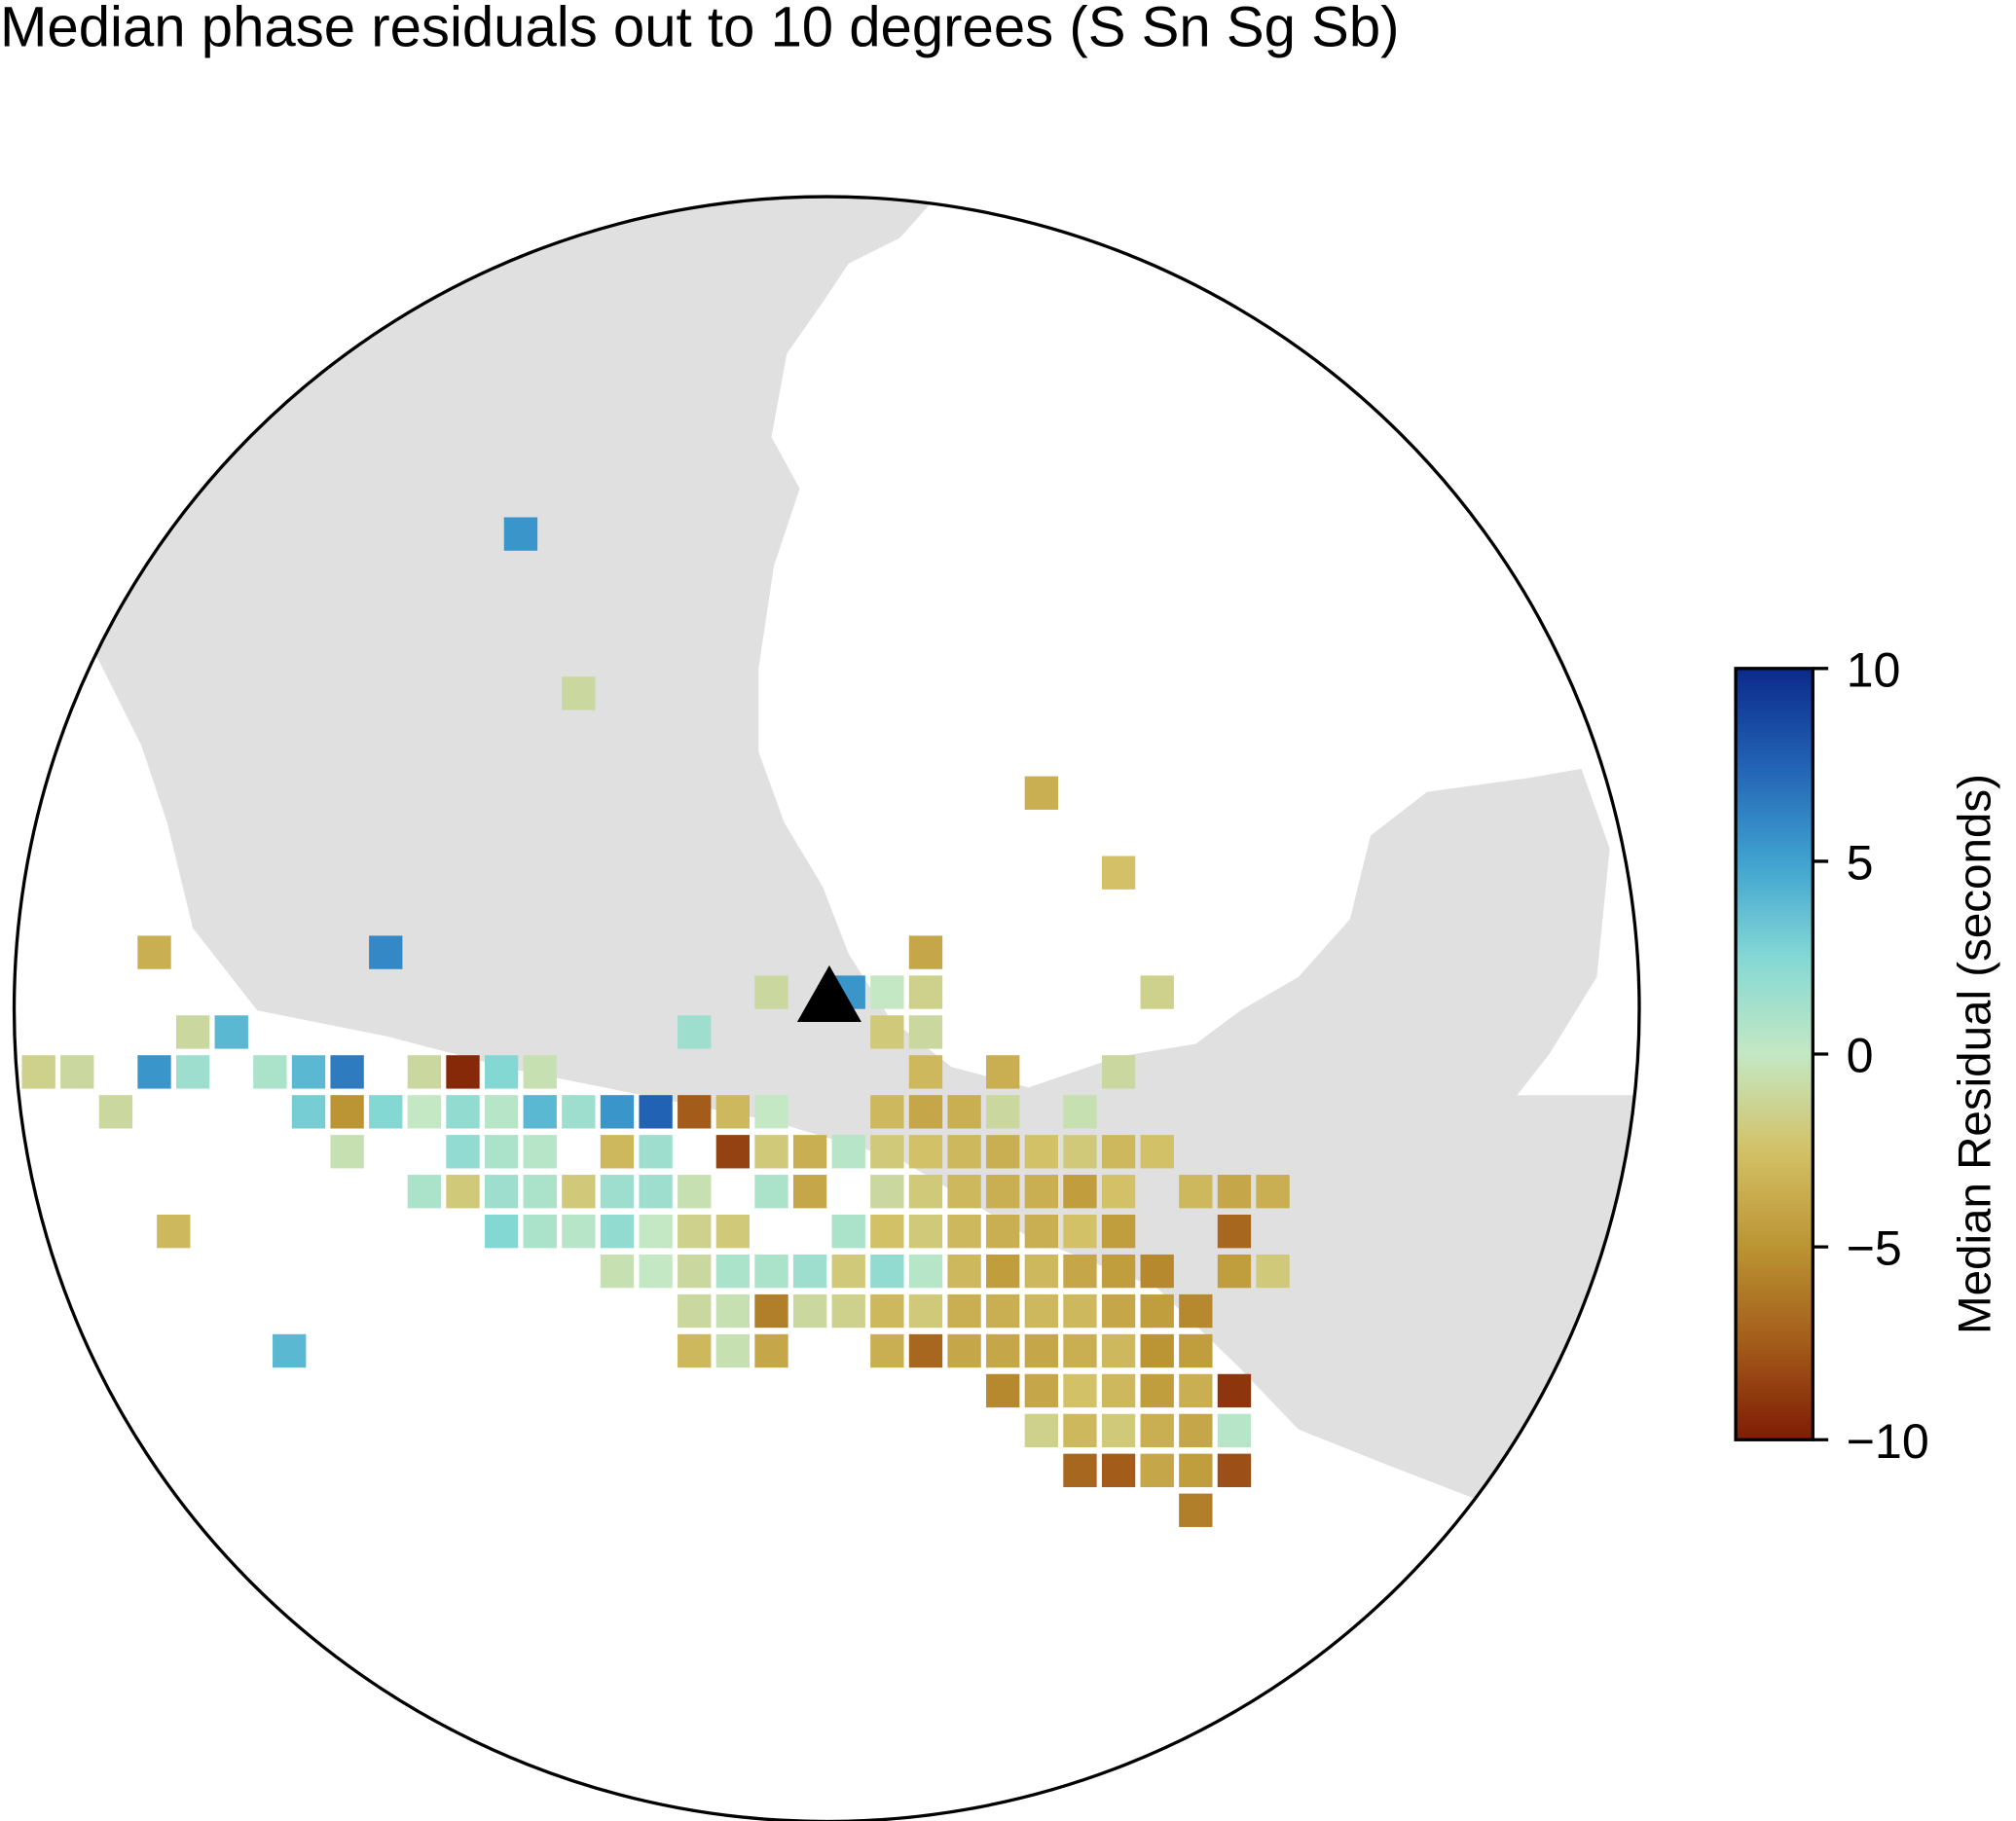  I want to click on colorbar-ticks: −10 −5 0 5 10, so click(1871, 1055).